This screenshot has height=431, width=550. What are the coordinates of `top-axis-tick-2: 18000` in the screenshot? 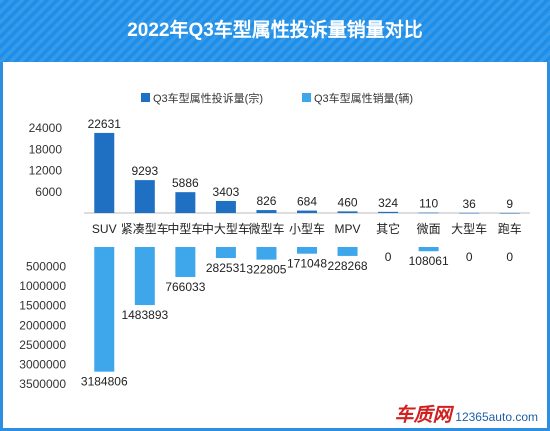 It's located at (46, 149).